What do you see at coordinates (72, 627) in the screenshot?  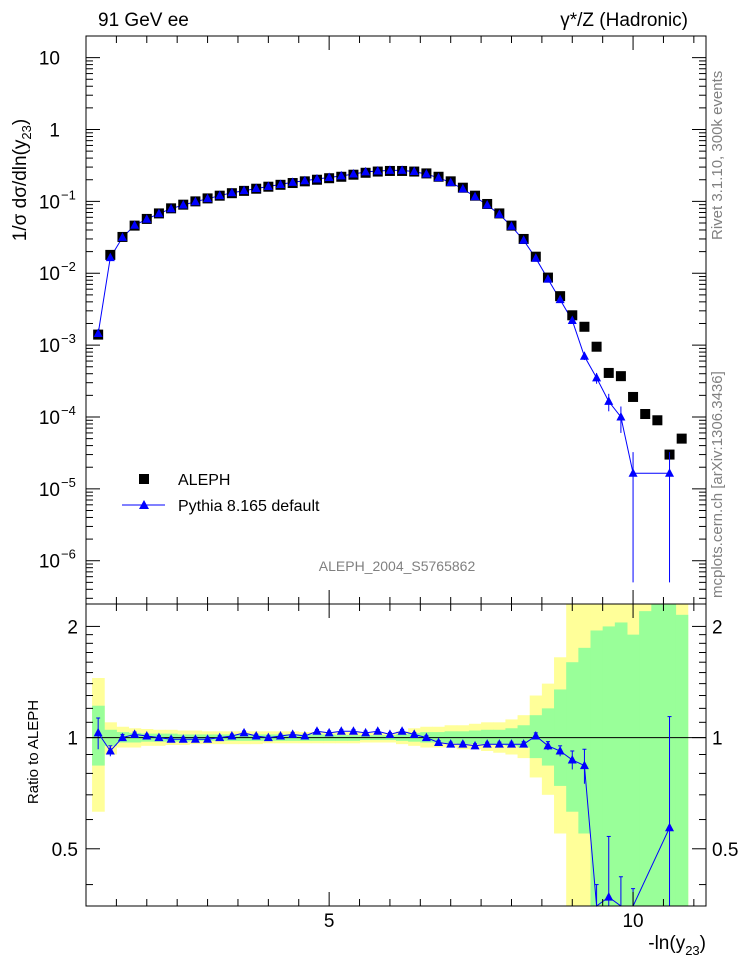 I see `ratio-ytick-label-left: 2` at bounding box center [72, 627].